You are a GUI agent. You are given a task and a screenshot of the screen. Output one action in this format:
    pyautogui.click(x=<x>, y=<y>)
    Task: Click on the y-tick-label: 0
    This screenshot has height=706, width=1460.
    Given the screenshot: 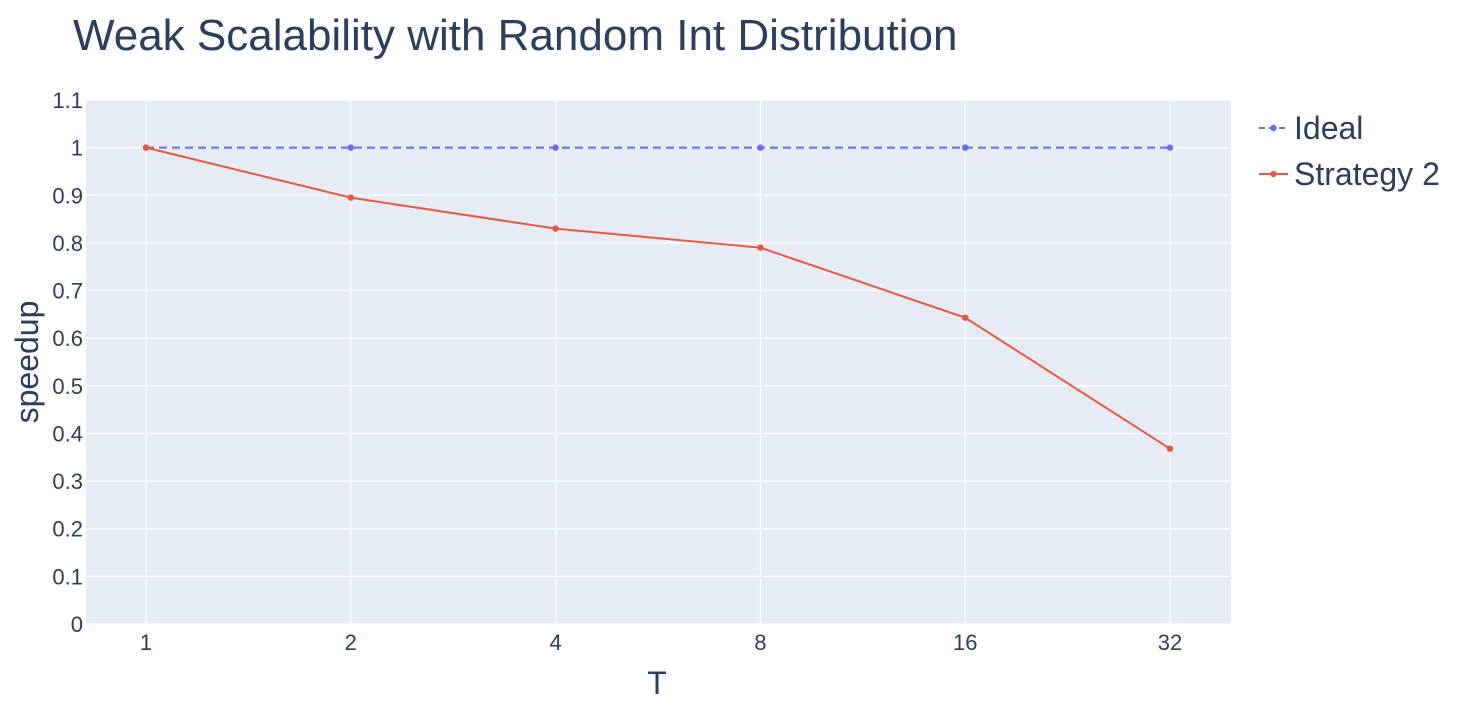 What is the action you would take?
    pyautogui.click(x=77, y=624)
    